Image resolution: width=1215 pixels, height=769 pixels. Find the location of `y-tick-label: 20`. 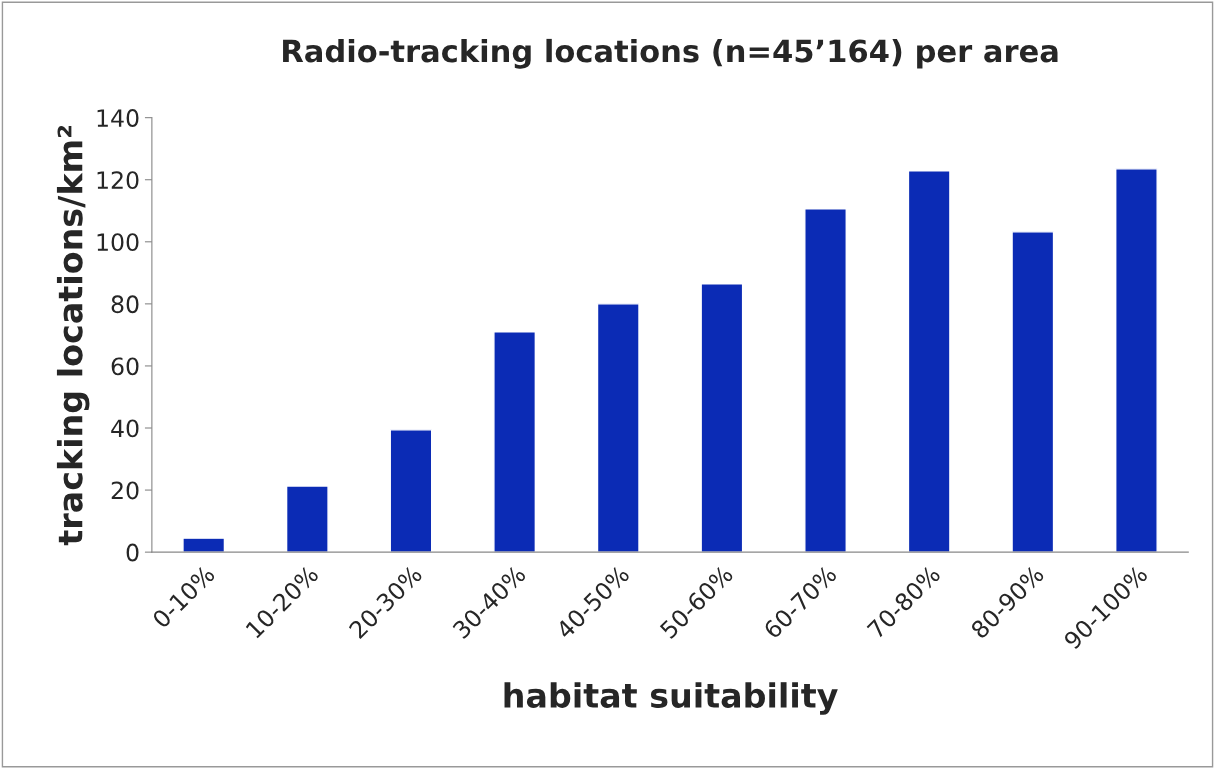

y-tick-label: 20 is located at coordinates (125, 490).